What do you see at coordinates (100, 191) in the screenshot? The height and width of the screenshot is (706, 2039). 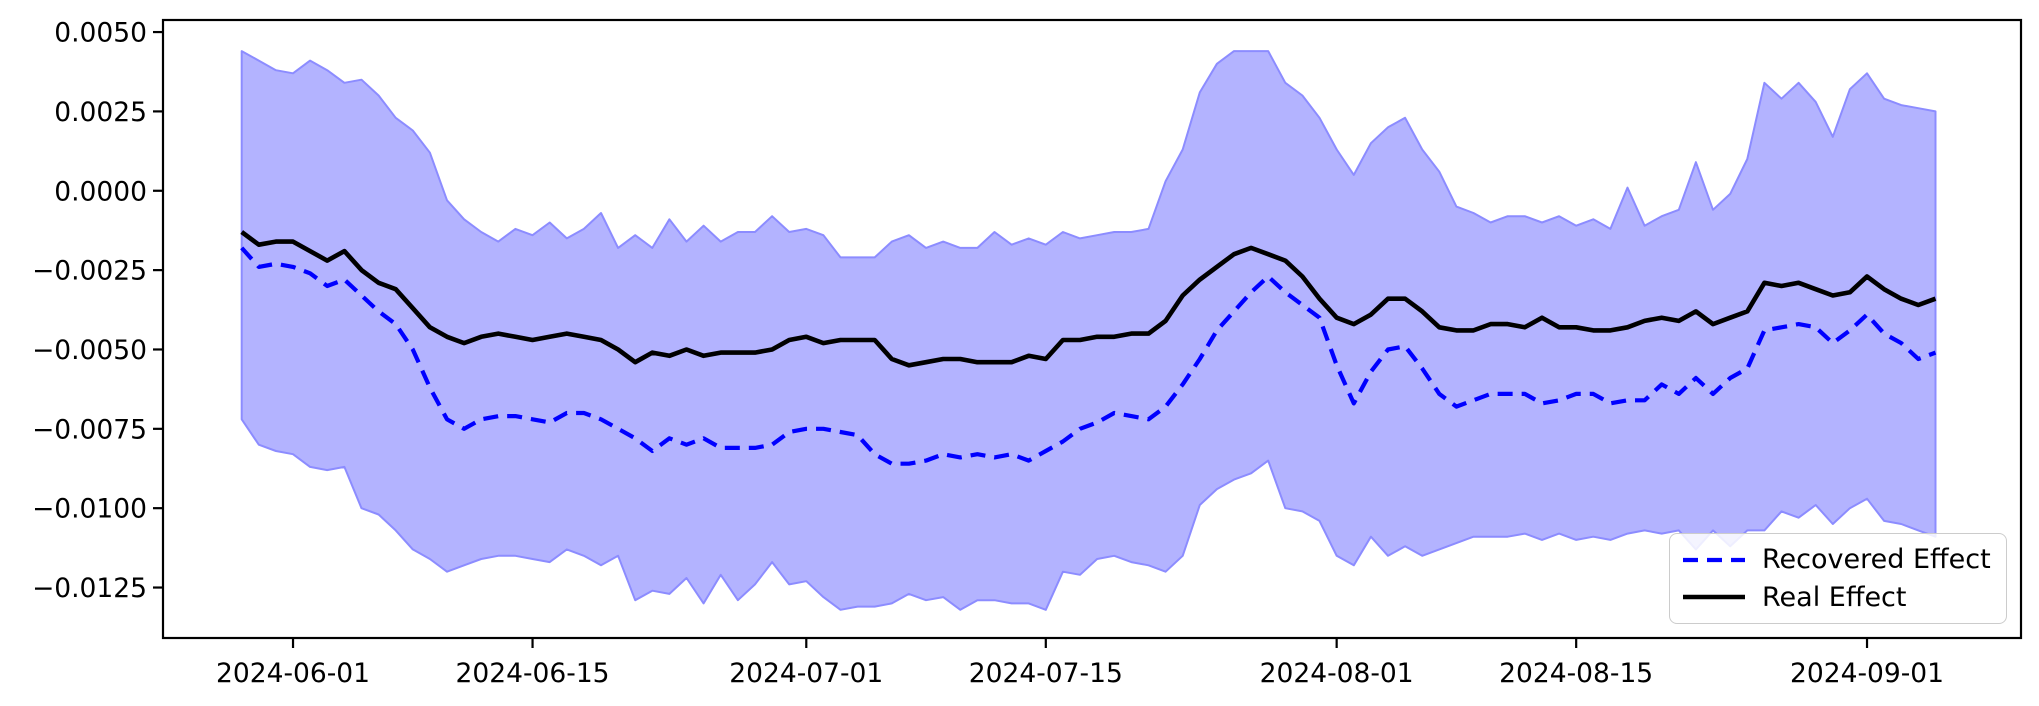 I see `y-tick-label: 0.0000` at bounding box center [100, 191].